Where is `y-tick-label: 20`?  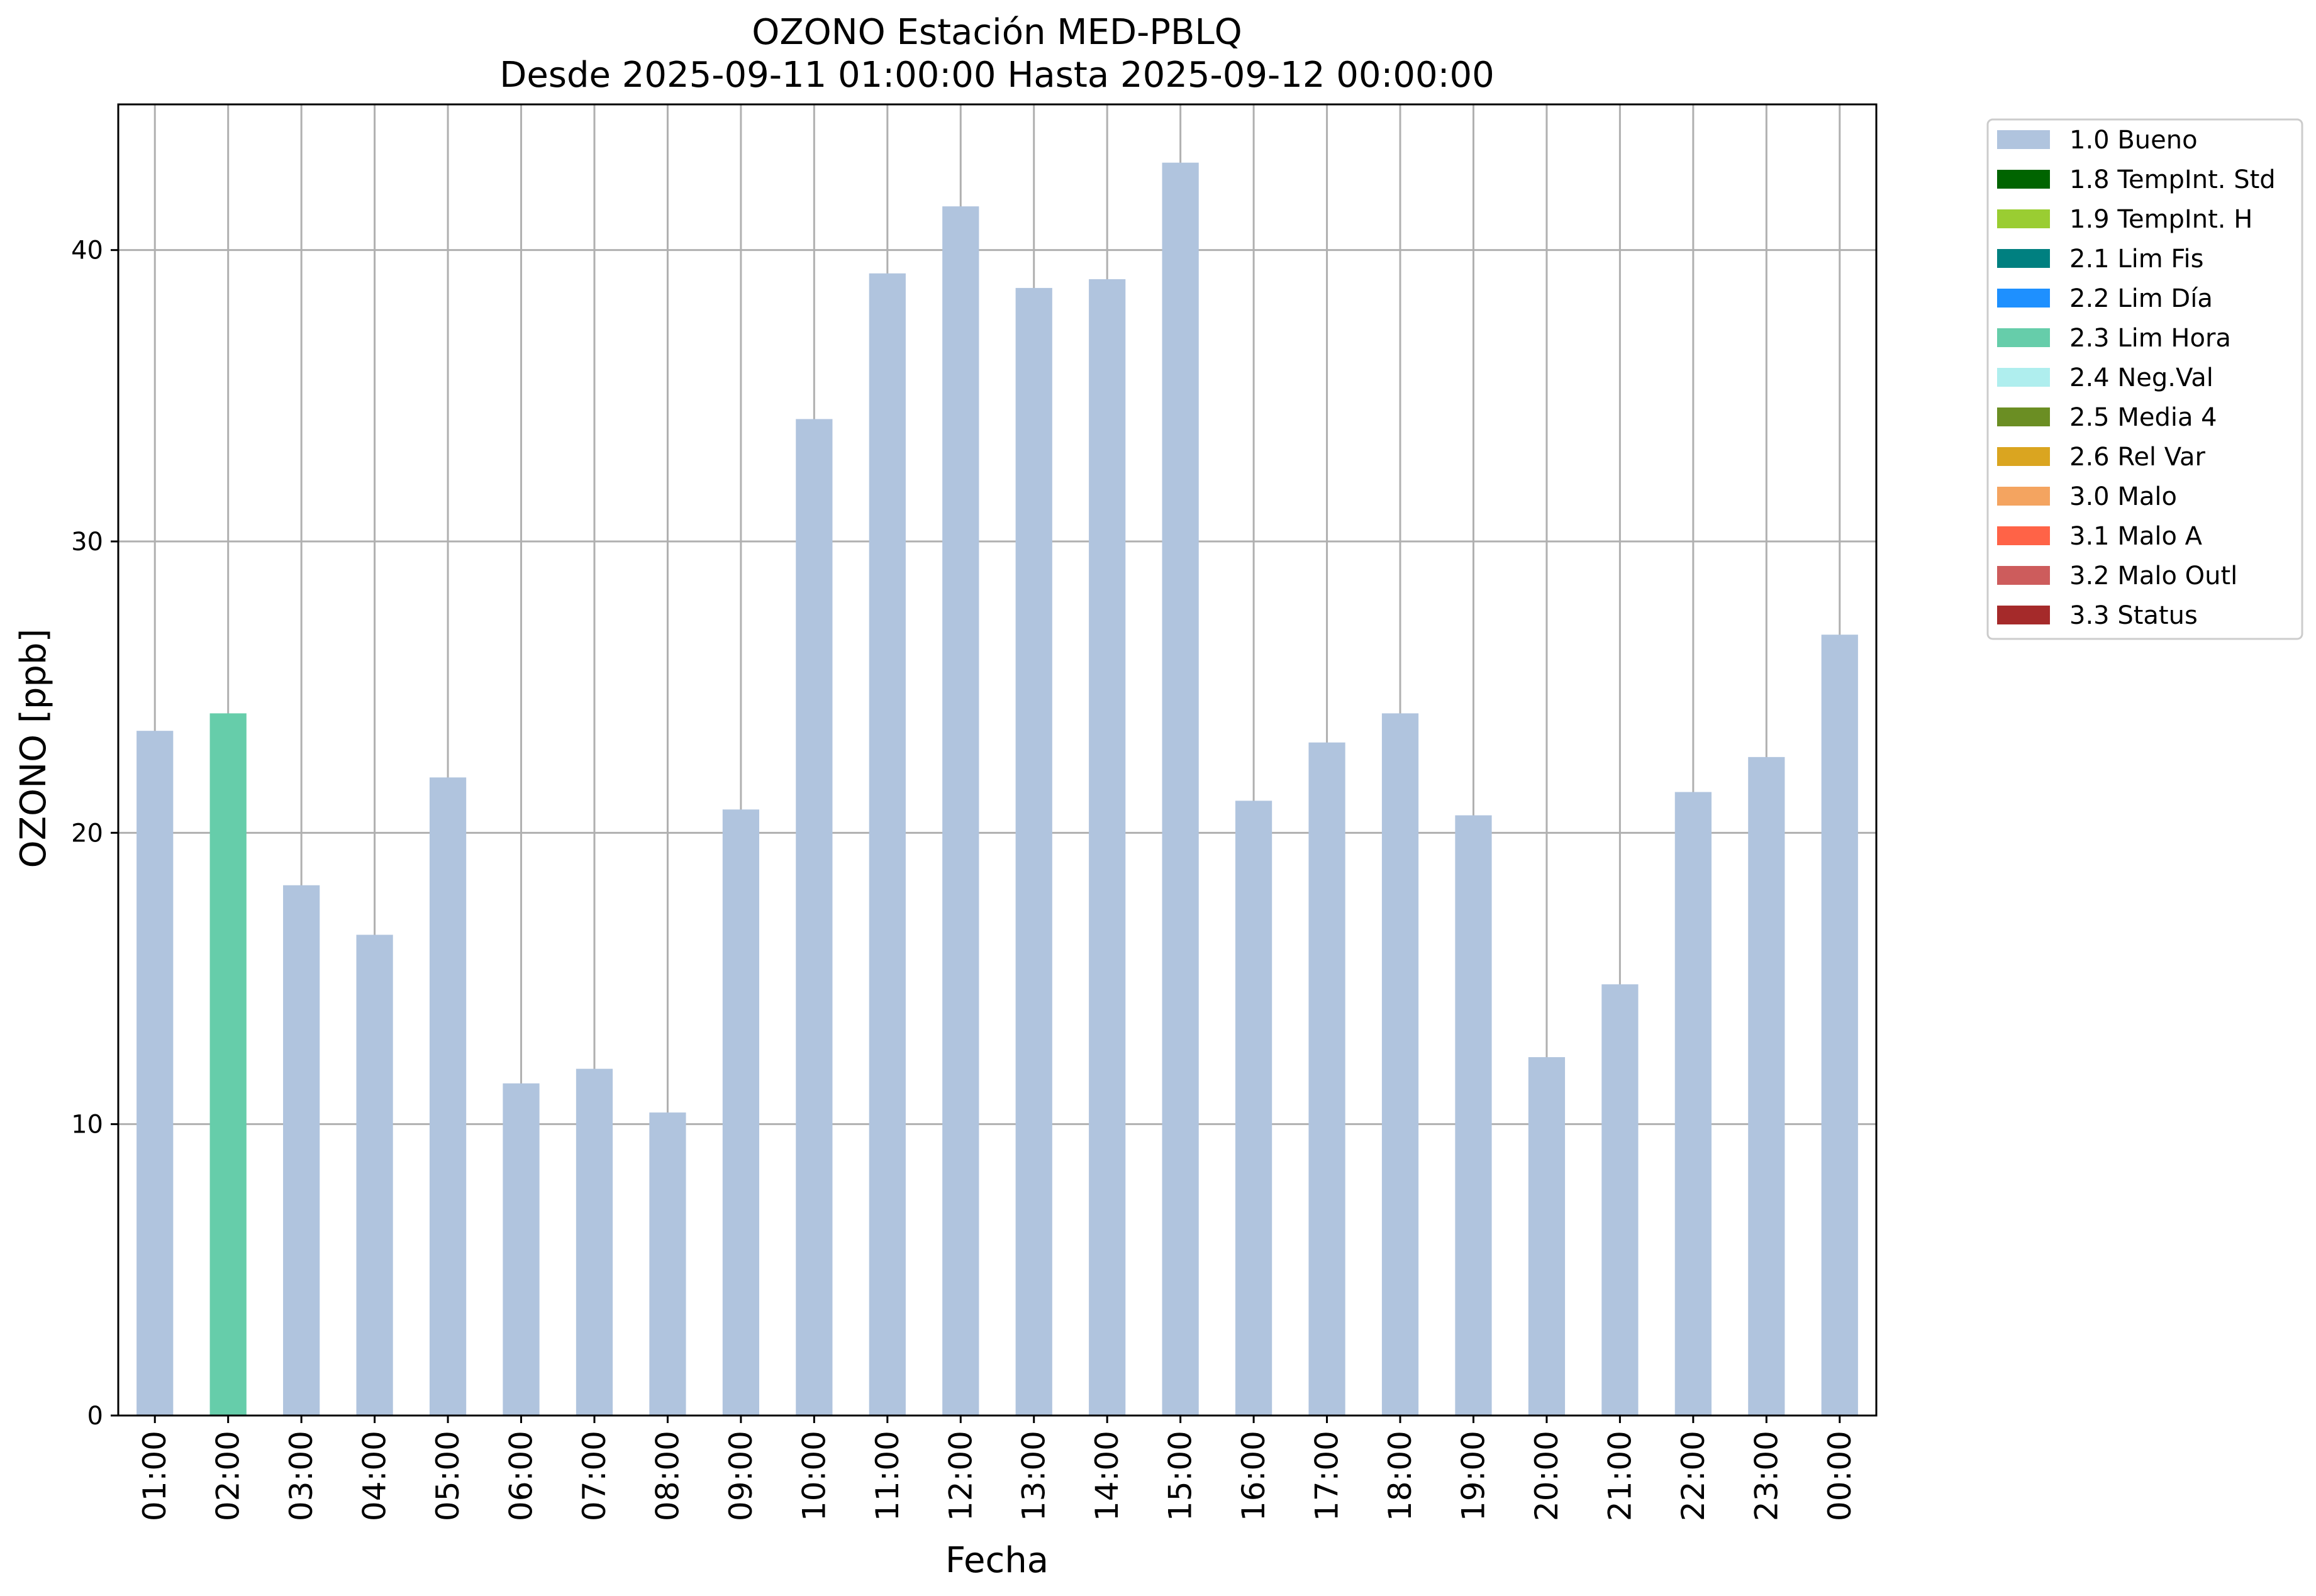
y-tick-label: 20 is located at coordinates (87, 833).